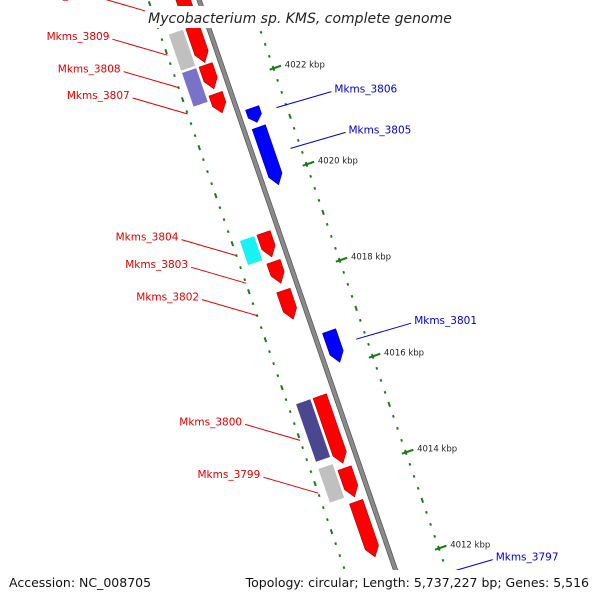 Image resolution: width=600 pixels, height=600 pixels. What do you see at coordinates (470, 546) in the screenshot?
I see `tick-label: 4012 kbp` at bounding box center [470, 546].